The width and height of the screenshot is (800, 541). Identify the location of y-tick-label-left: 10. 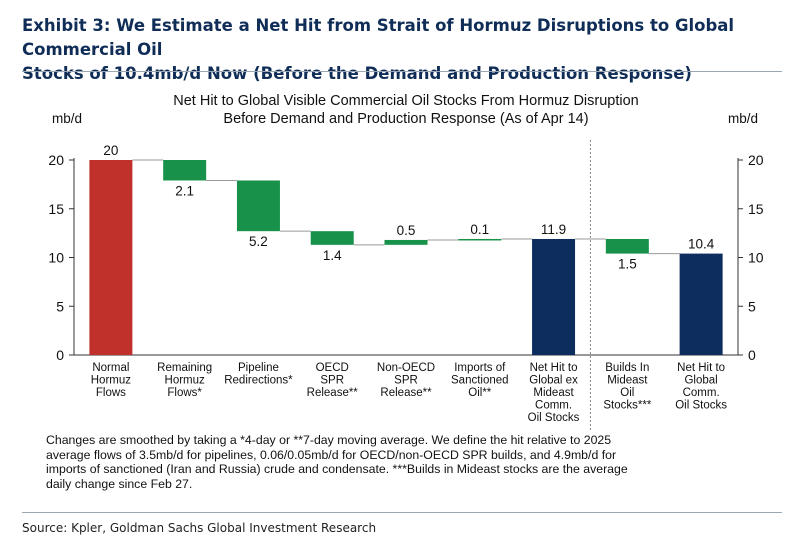
(56, 258).